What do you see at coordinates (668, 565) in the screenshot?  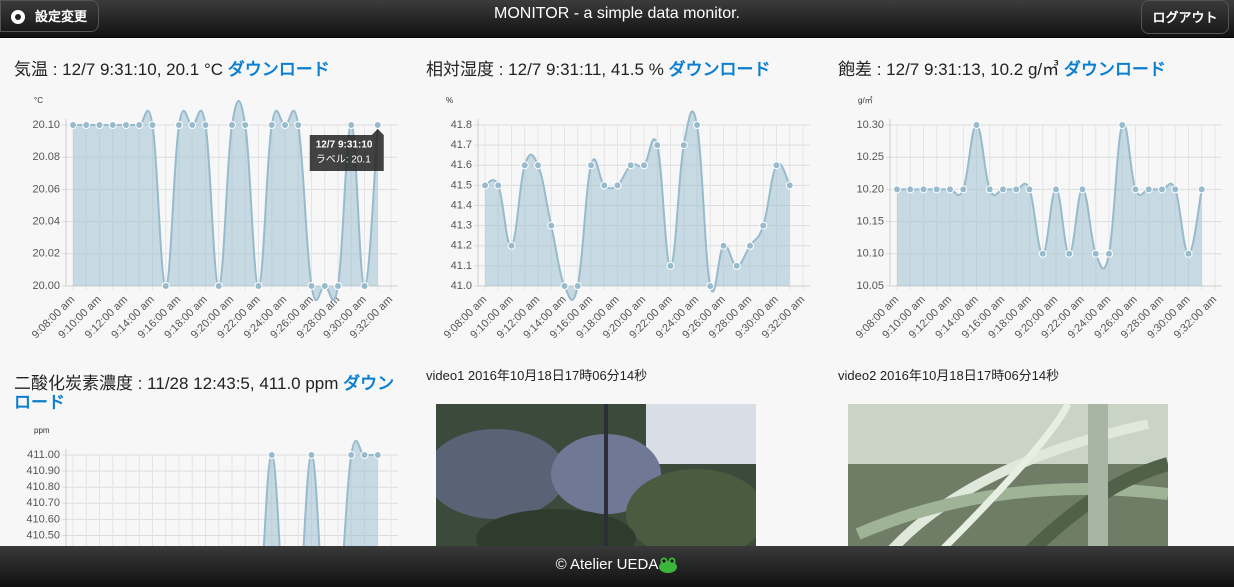 I see `frog-icon` at bounding box center [668, 565].